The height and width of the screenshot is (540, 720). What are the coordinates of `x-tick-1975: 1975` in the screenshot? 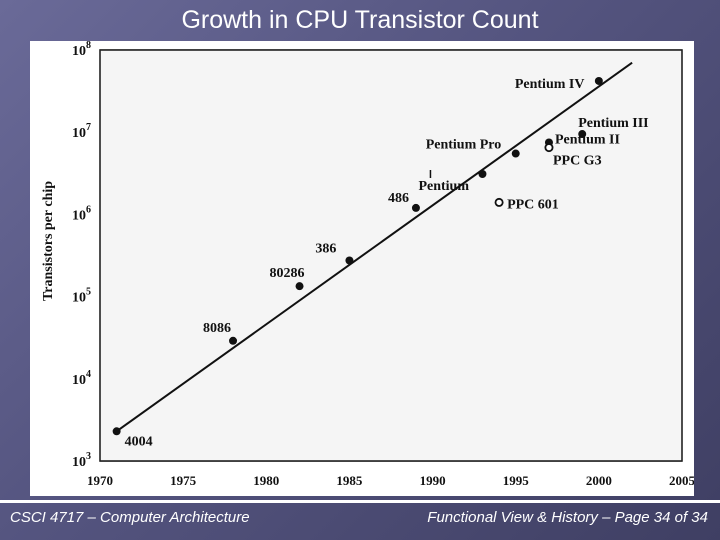 It's located at (183, 480).